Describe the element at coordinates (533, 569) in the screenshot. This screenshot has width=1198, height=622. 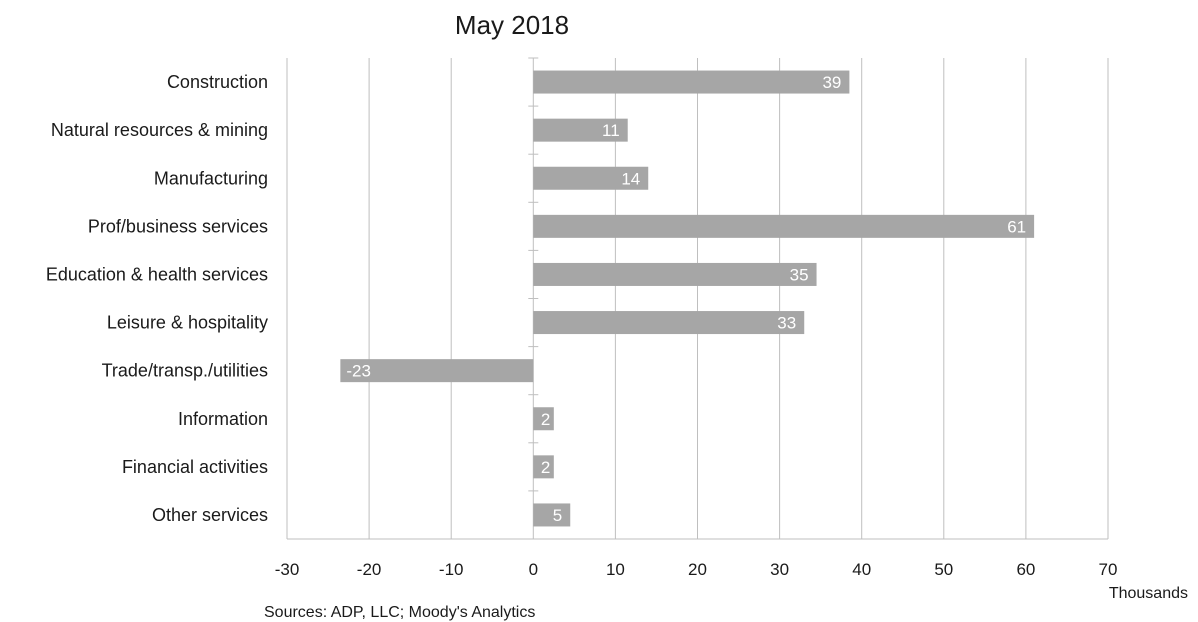
I see `x-tick-label: 0` at that location.